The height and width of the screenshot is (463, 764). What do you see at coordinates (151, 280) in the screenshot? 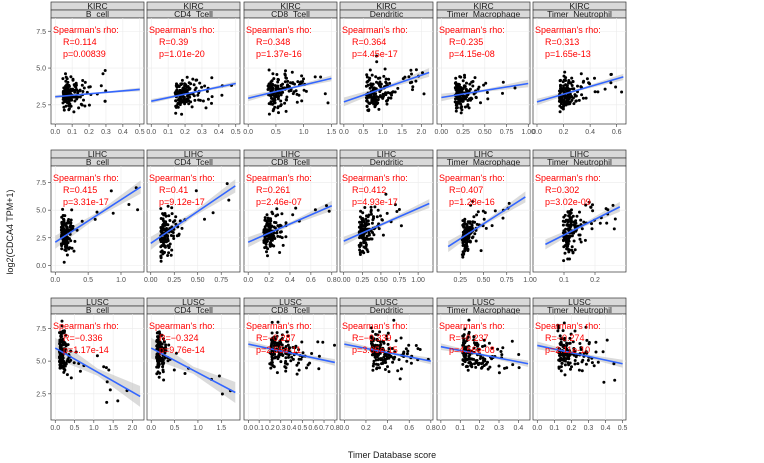
I see `x-tick-label: 0.00` at bounding box center [151, 280].